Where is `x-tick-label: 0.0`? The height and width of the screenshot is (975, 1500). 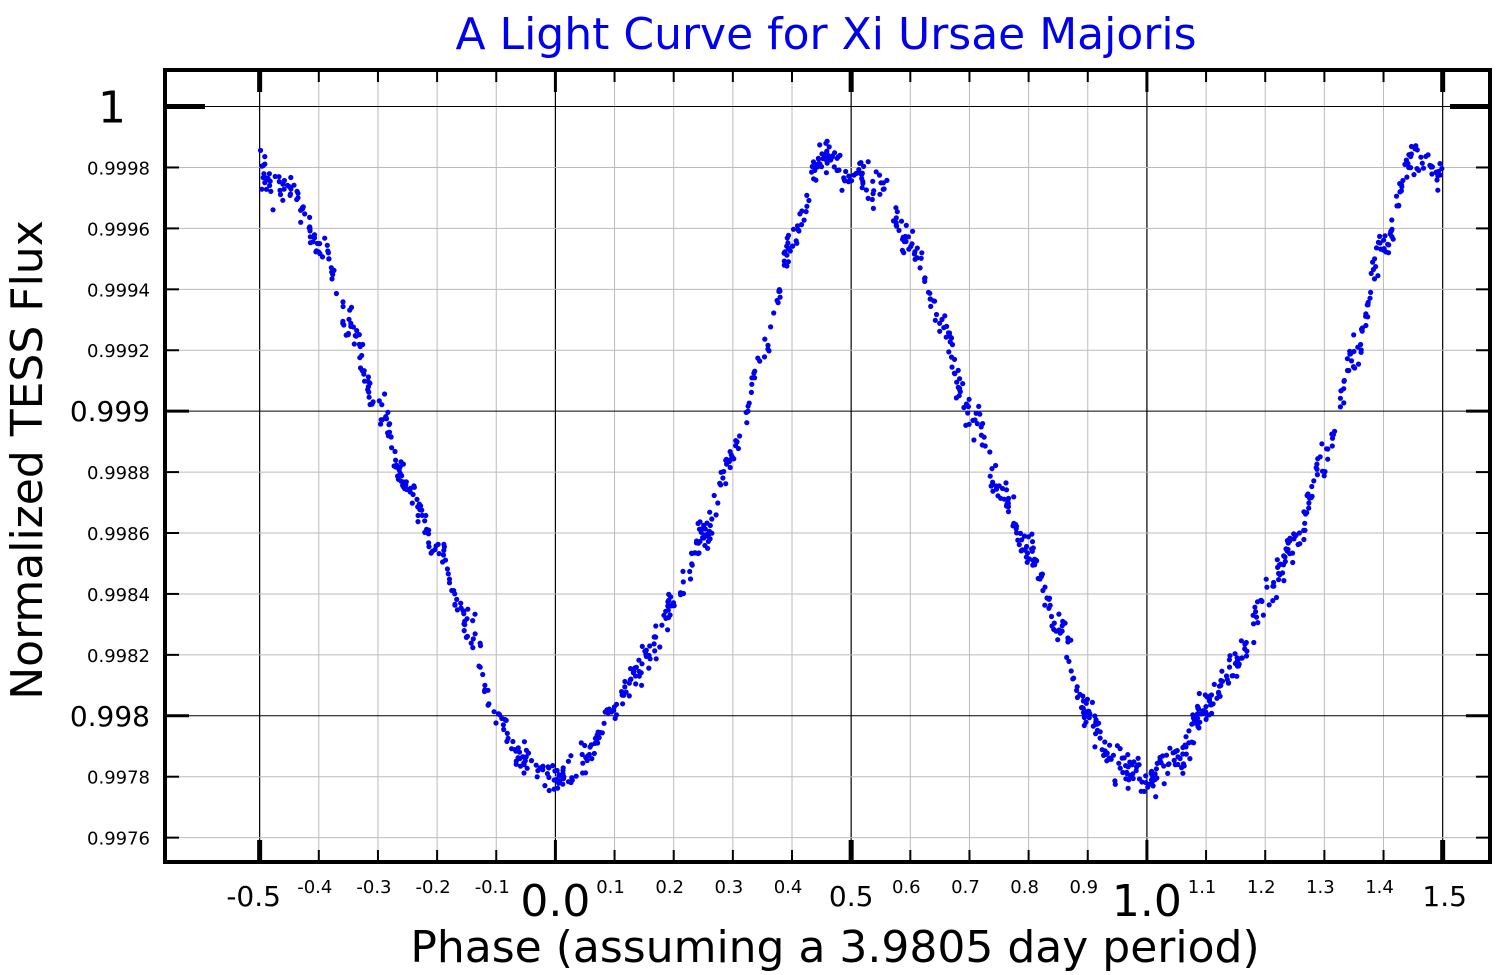 x-tick-label: 0.0 is located at coordinates (555, 901).